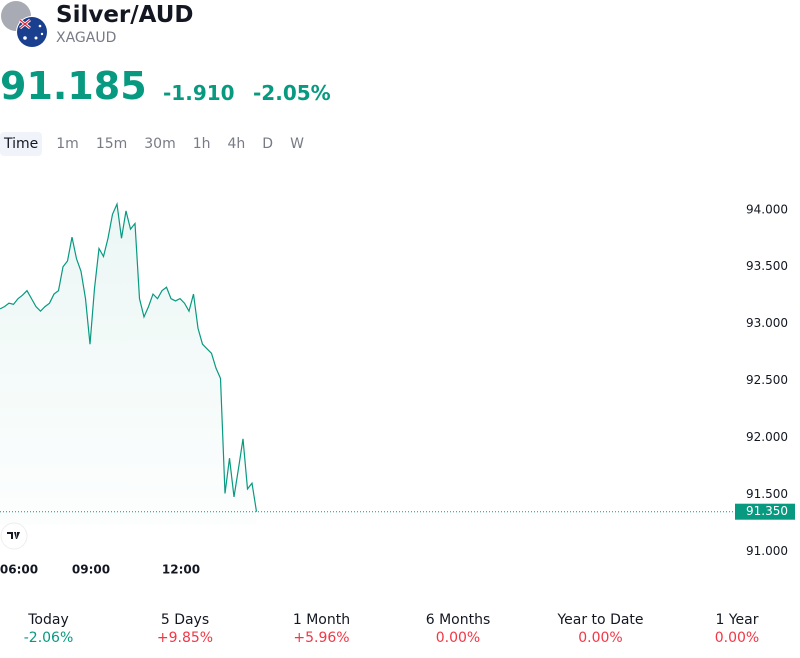  I want to click on performance-item: Year to Date 0.00%, so click(600, 629).